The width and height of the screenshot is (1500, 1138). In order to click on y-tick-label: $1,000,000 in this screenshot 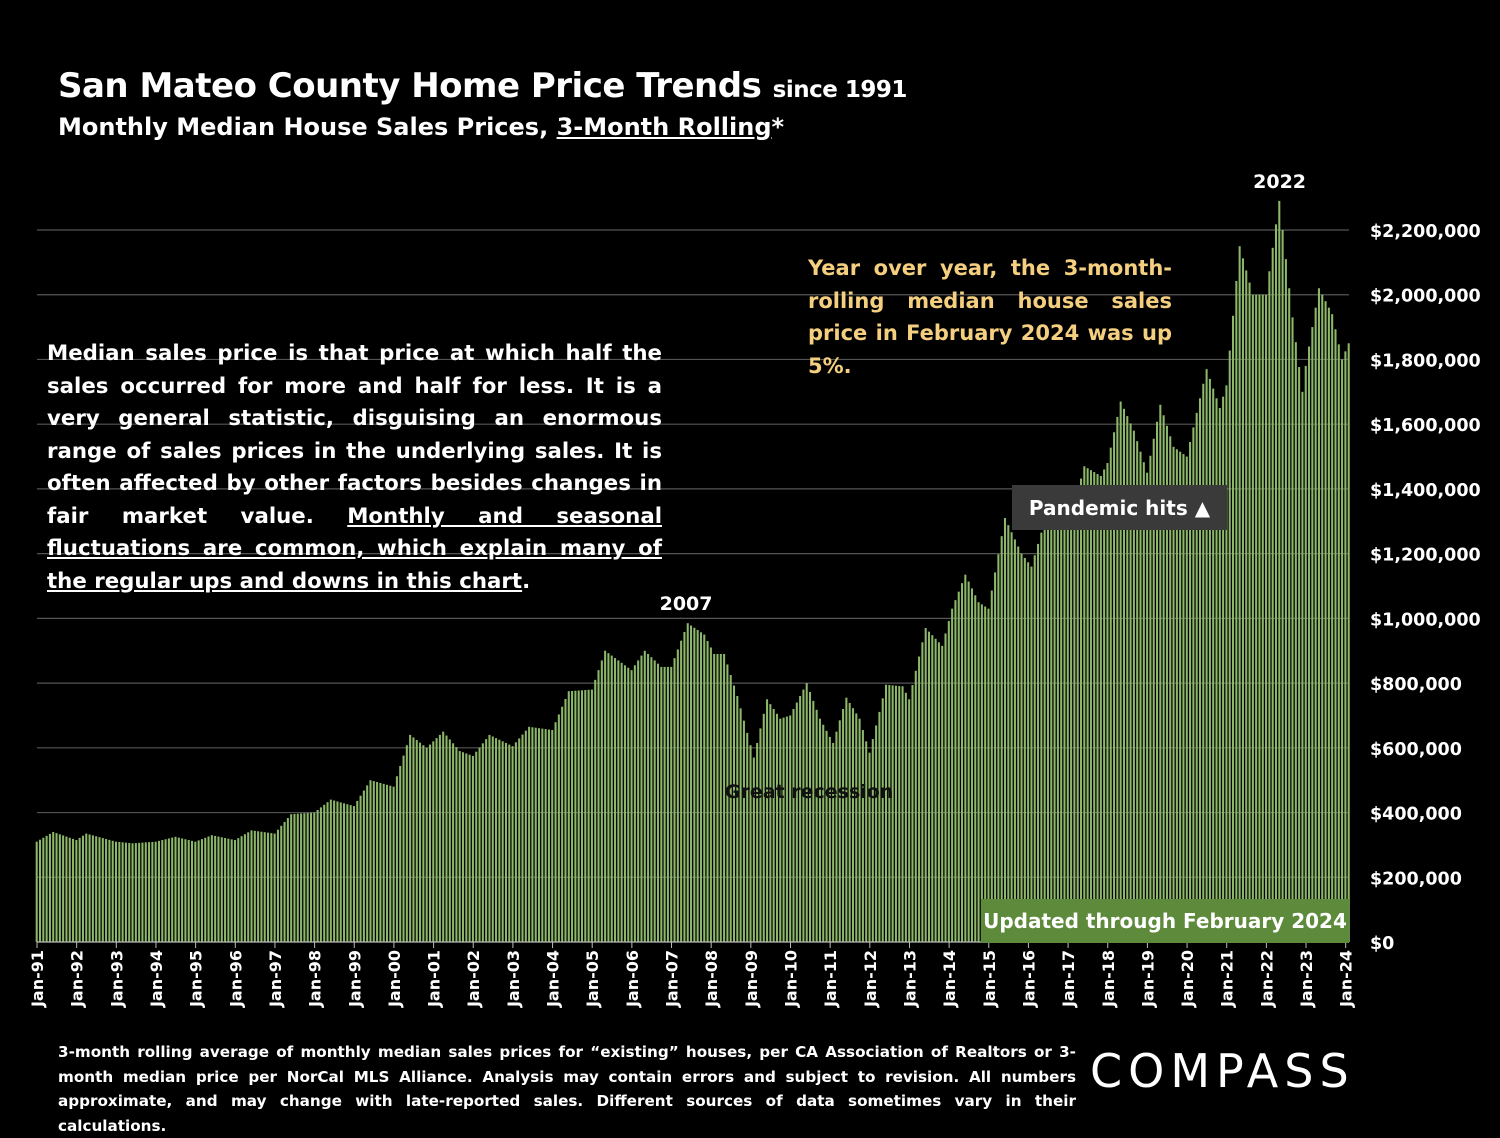, I will do `click(1425, 620)`.